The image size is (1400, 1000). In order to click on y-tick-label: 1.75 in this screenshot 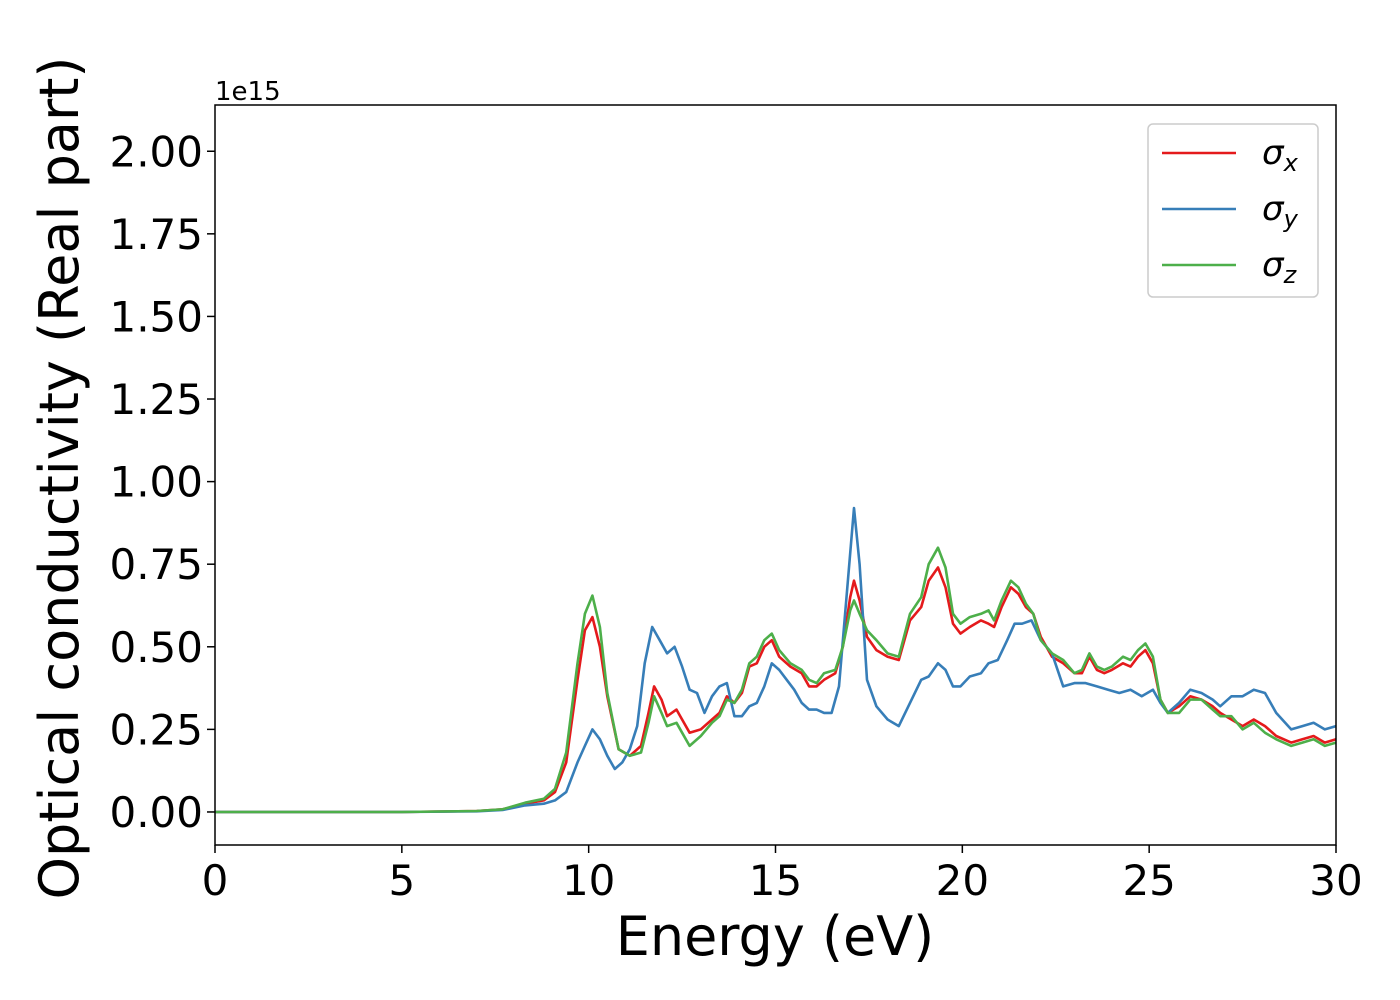, I will do `click(156, 234)`.